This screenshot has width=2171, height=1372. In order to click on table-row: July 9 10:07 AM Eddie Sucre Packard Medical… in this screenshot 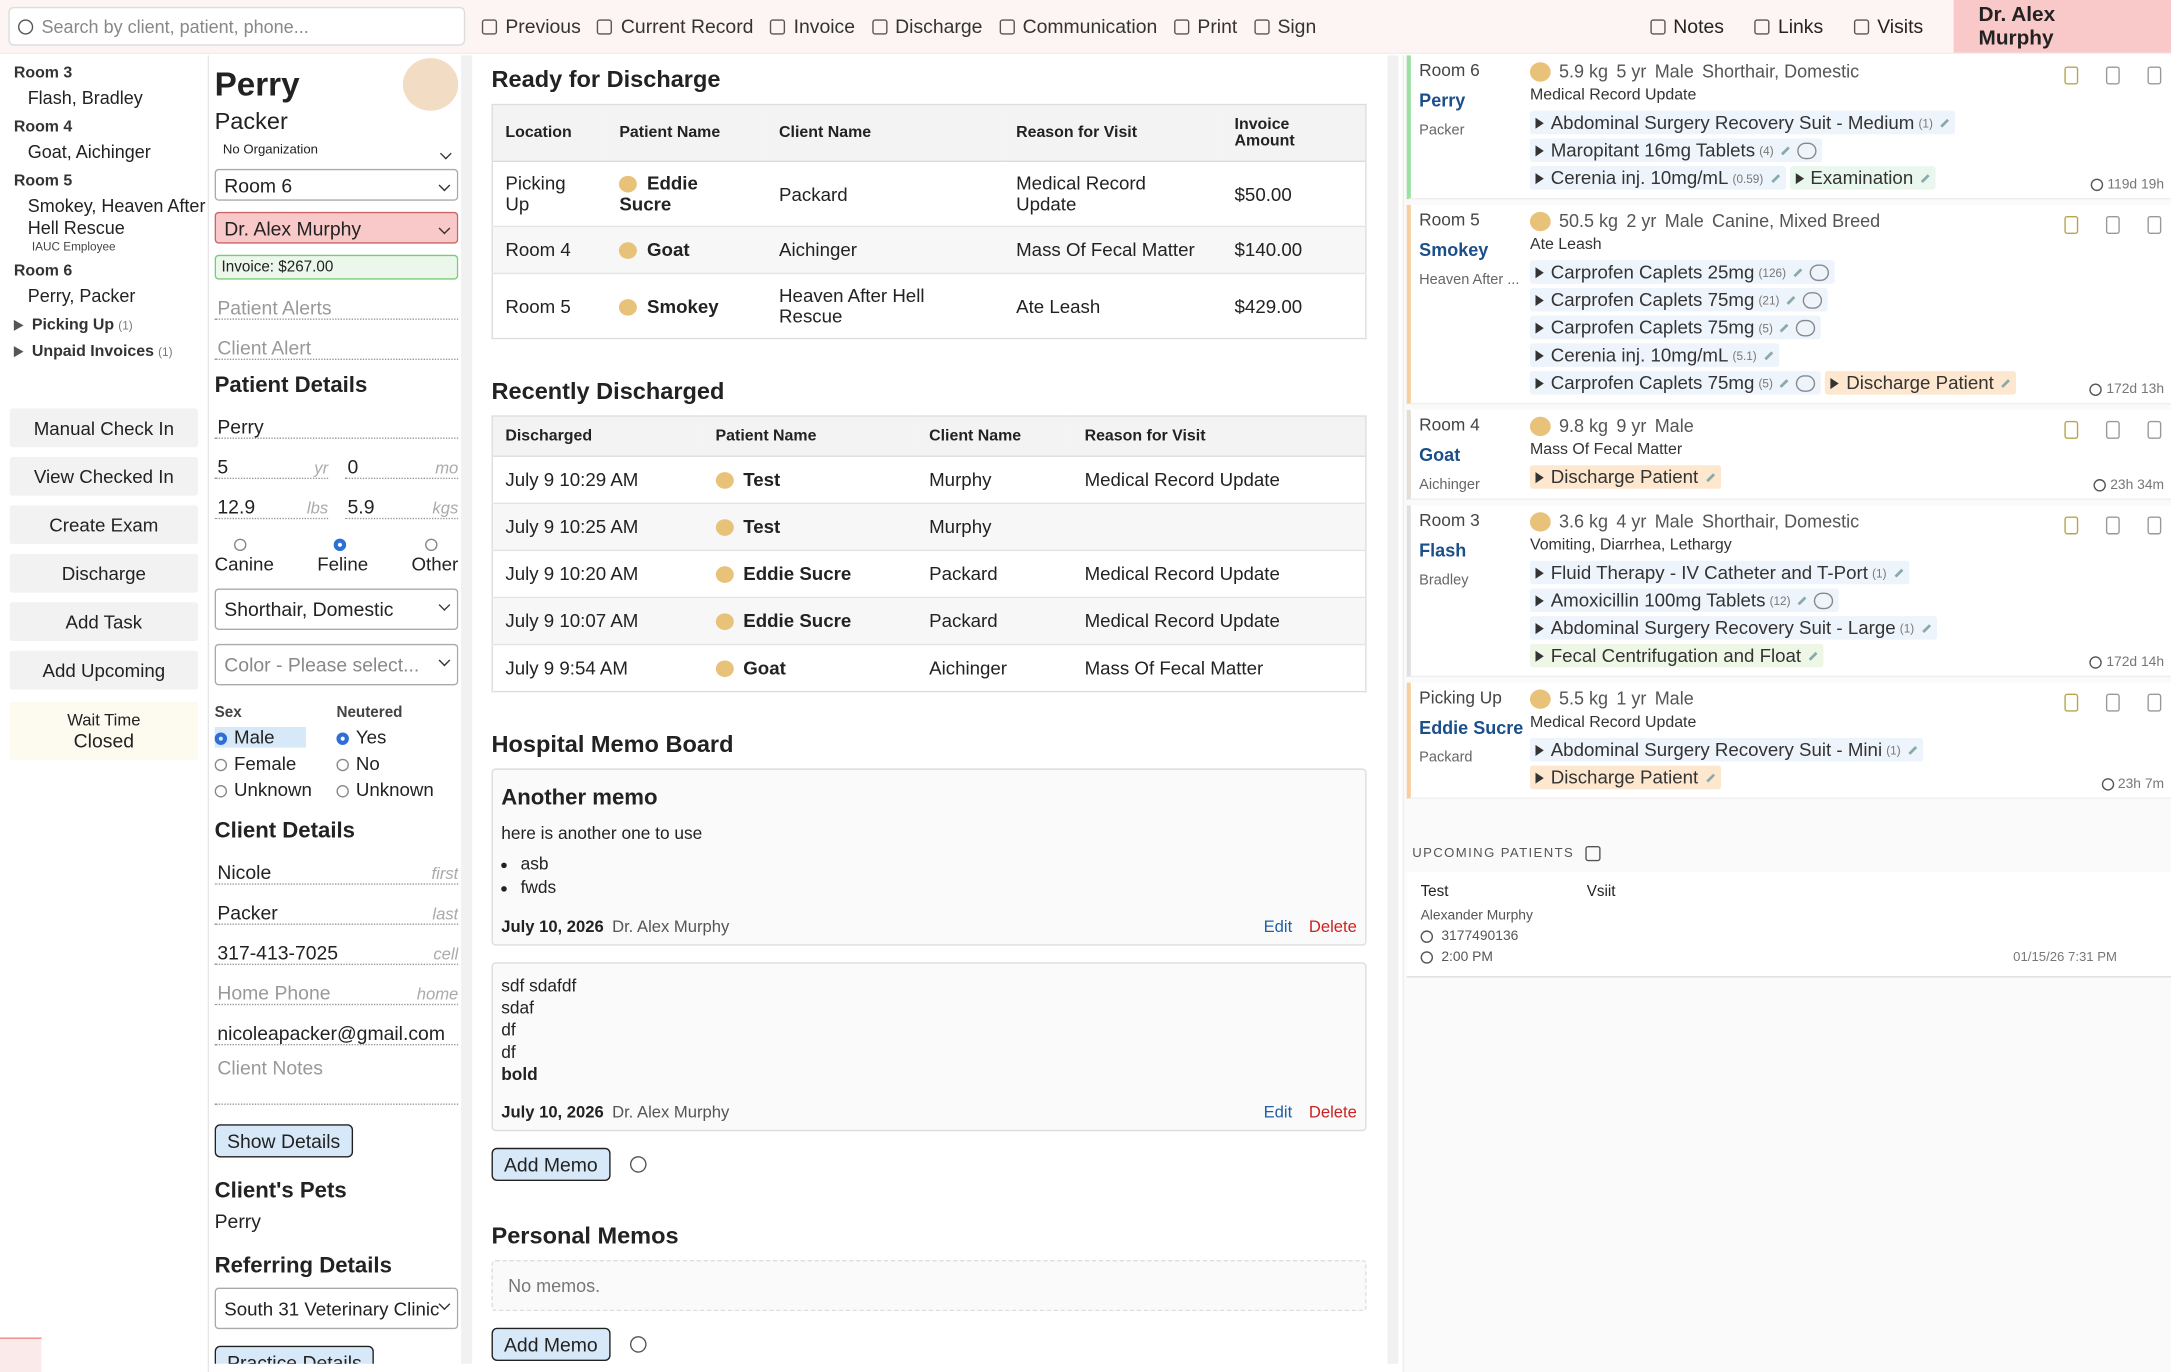, I will do `click(929, 620)`.